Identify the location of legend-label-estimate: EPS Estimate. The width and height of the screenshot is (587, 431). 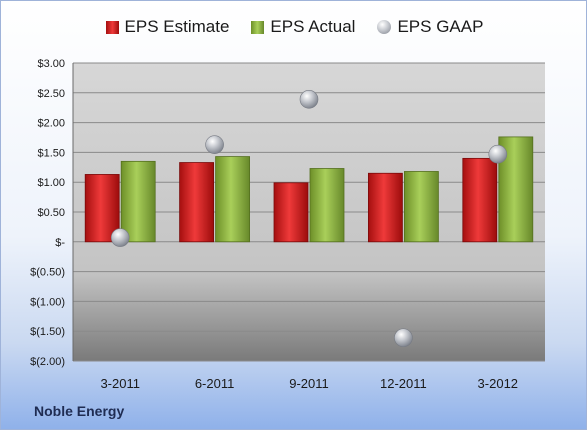
(177, 26).